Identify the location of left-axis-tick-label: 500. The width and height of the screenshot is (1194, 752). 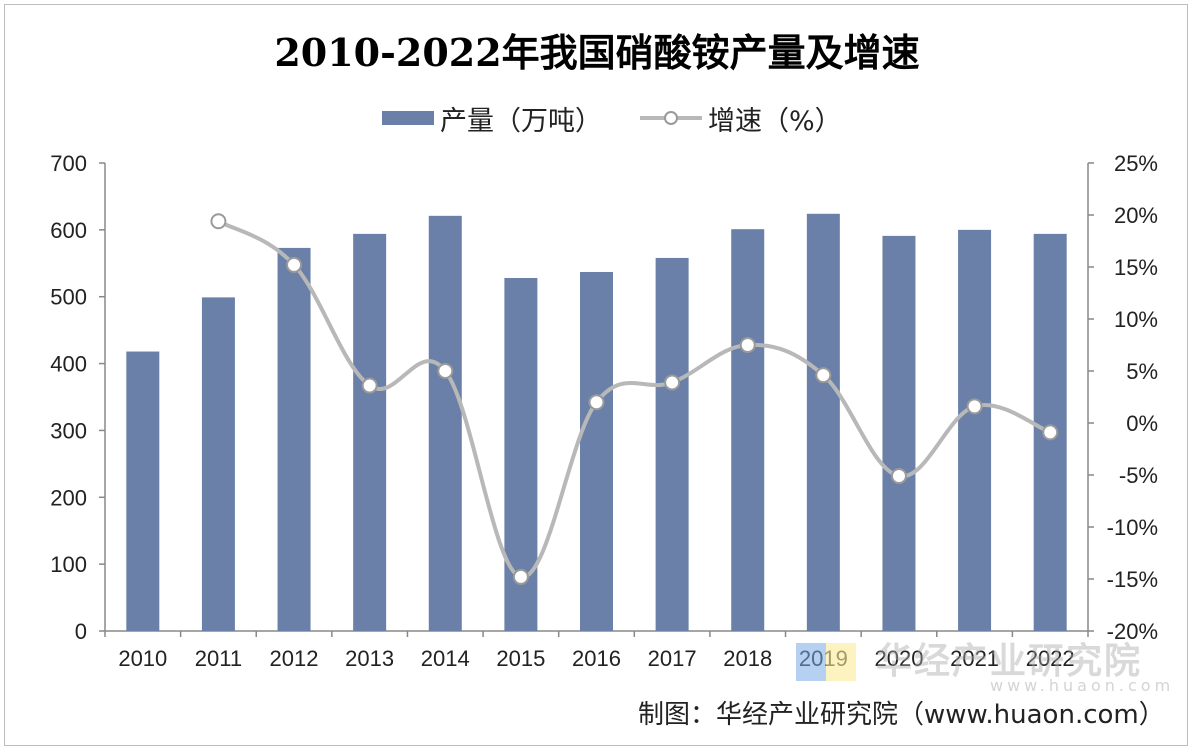
(68, 297).